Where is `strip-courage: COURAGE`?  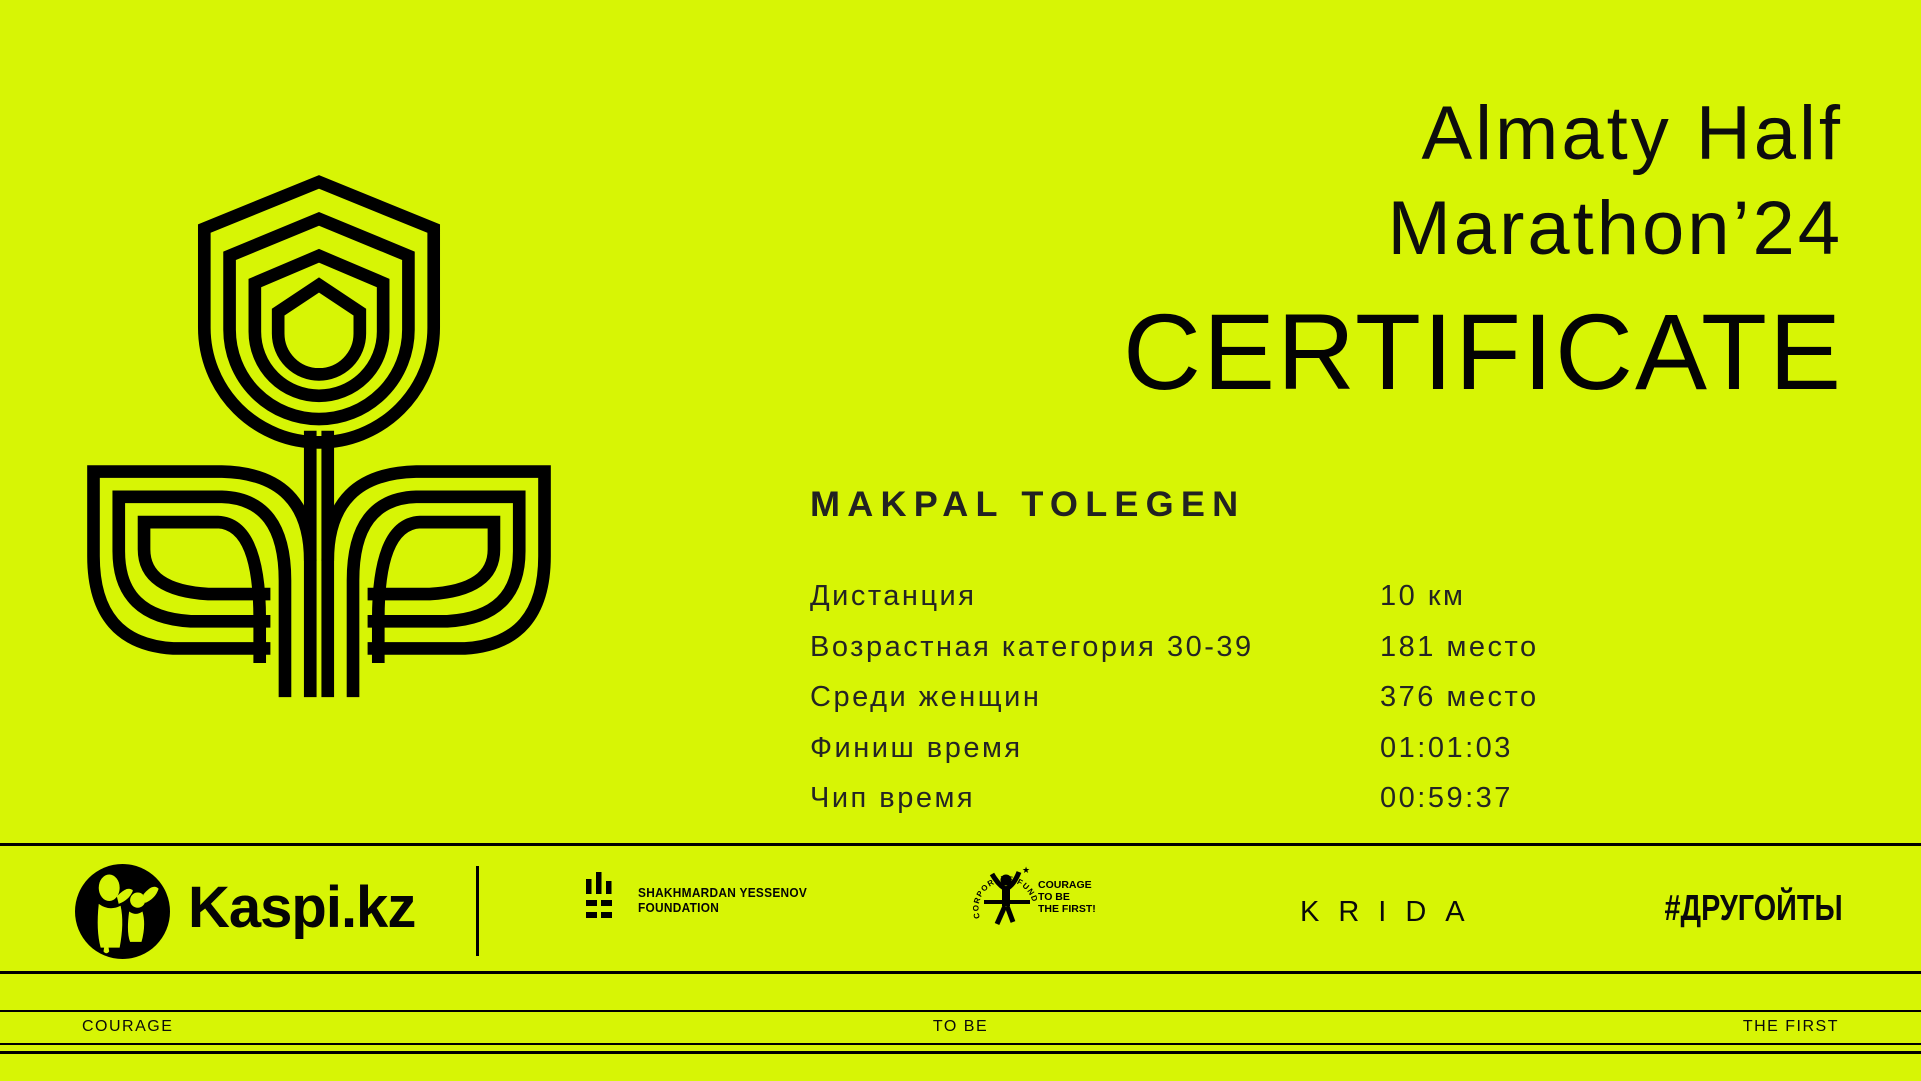 strip-courage: COURAGE is located at coordinates (128, 1026).